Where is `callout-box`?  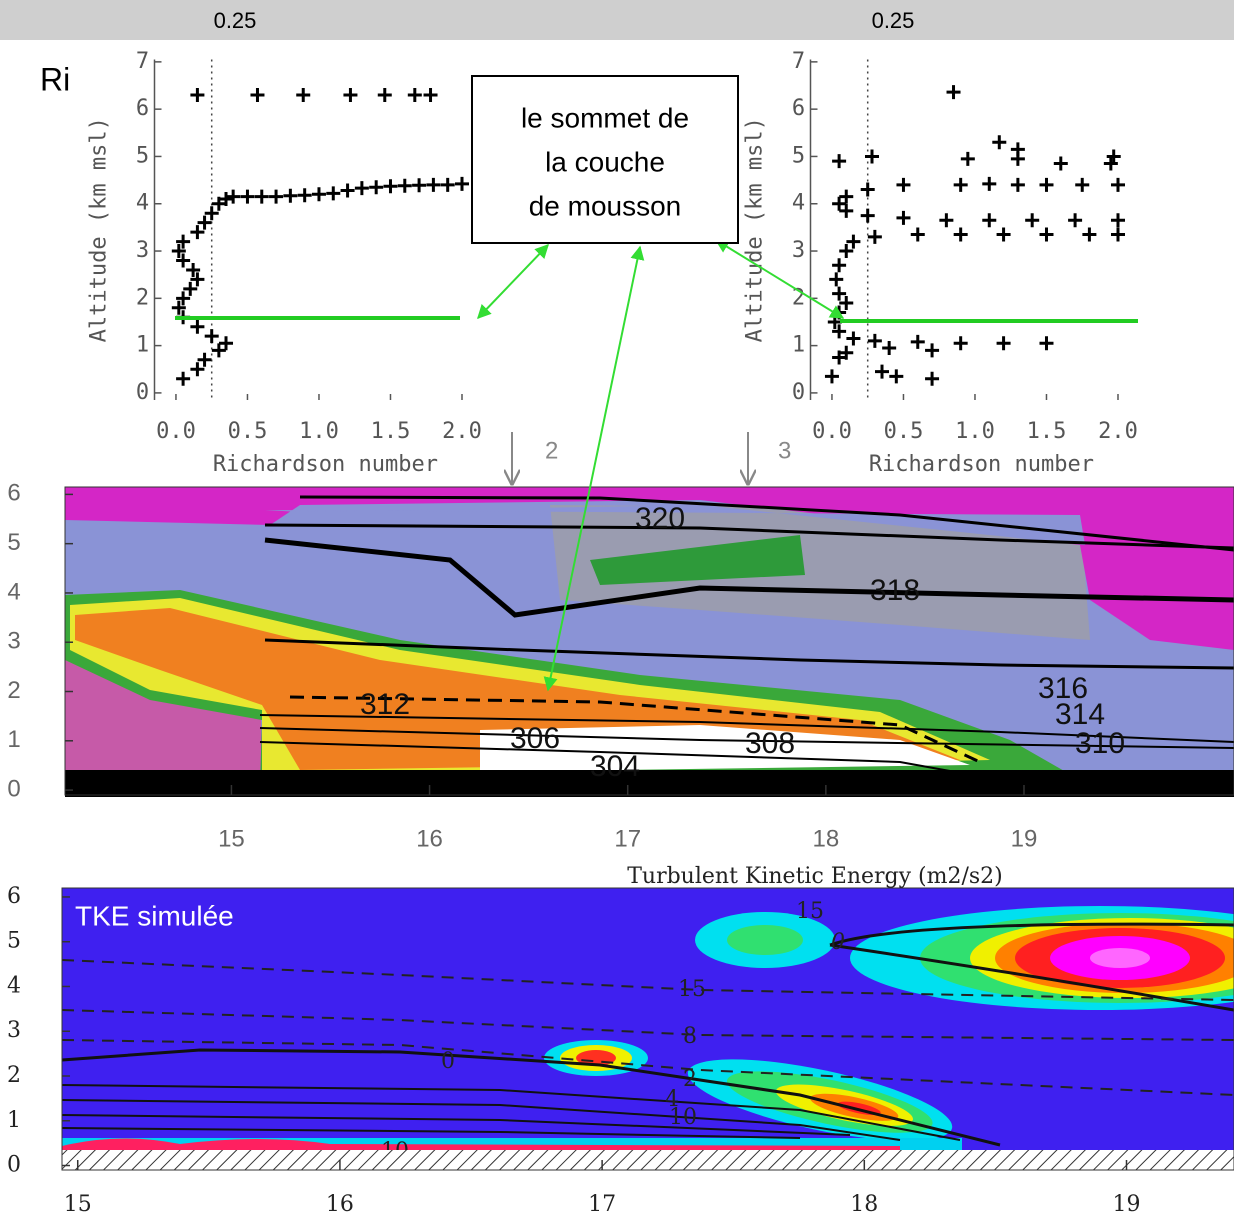 callout-box is located at coordinates (605, 159).